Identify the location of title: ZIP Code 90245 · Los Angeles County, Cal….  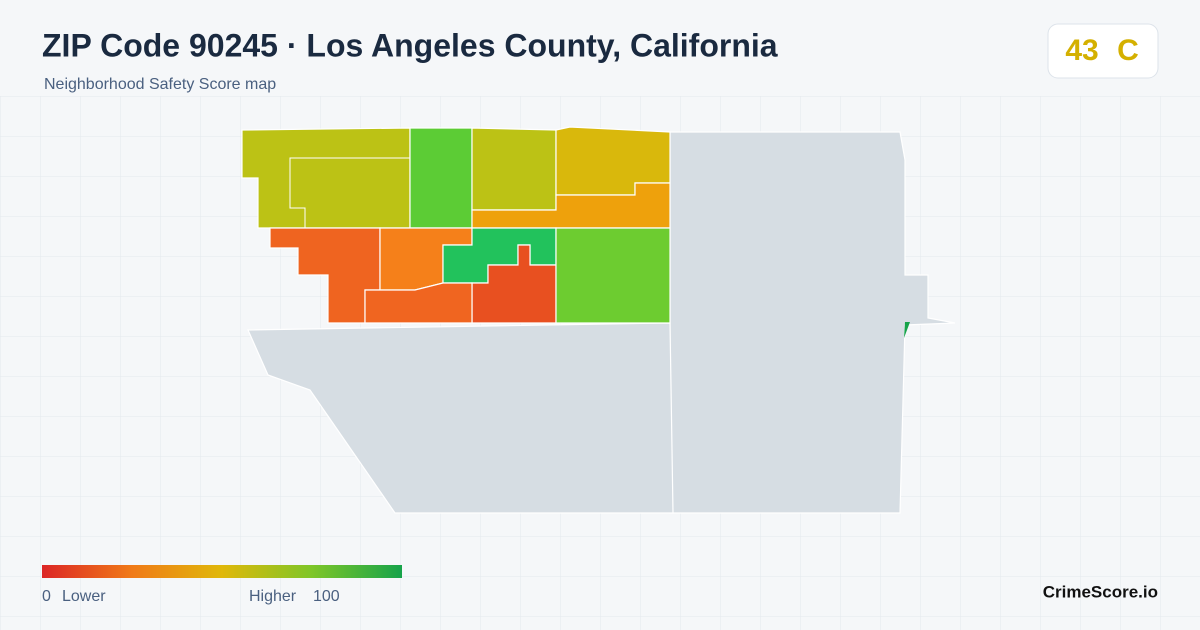
(410, 45).